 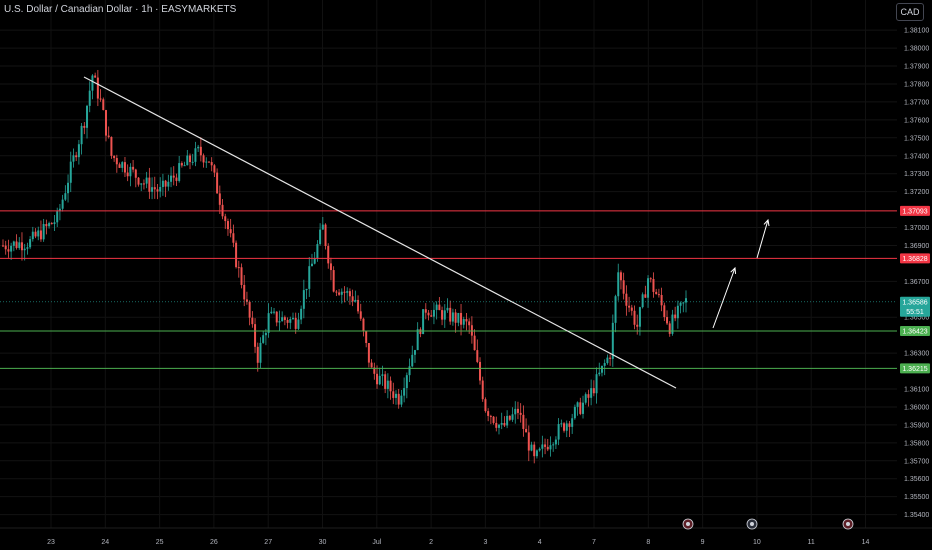 I want to click on event-markers, so click(x=768, y=524).